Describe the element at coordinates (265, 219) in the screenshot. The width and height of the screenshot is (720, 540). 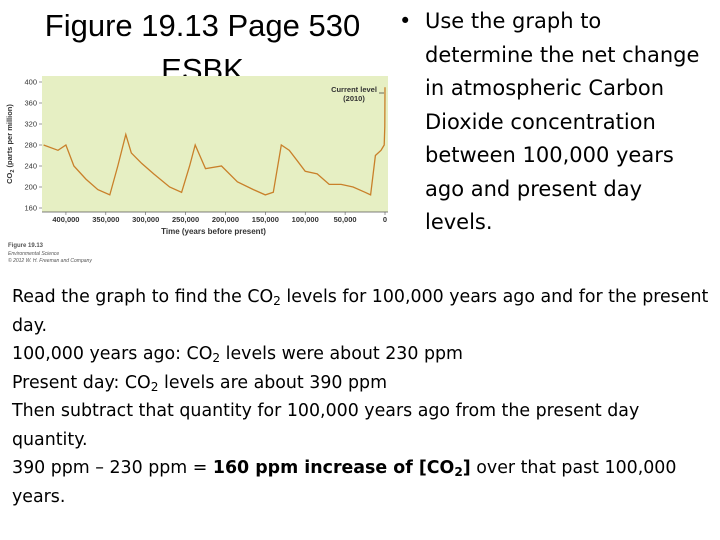
I see `x-tick-label: 150,000` at that location.